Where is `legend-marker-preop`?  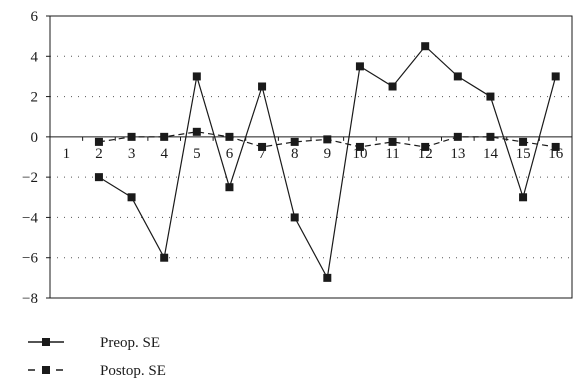
legend-marker-preop is located at coordinates (46, 342).